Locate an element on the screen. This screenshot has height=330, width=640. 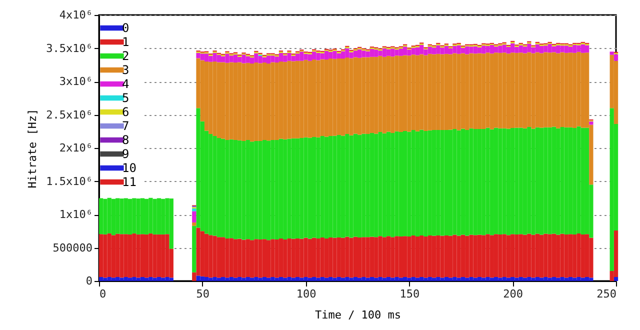
x-tick-label: 200 is located at coordinates (513, 294).